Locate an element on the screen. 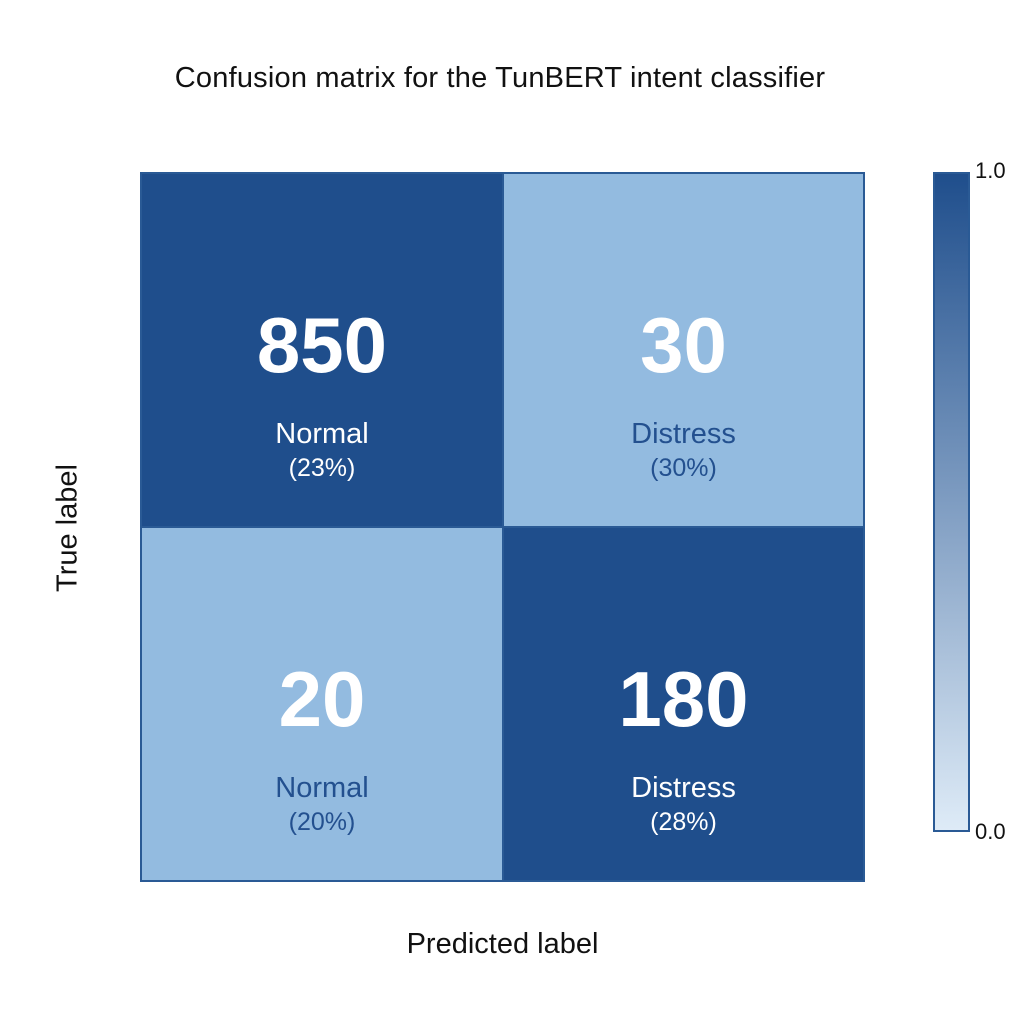 The height and width of the screenshot is (1024, 1024). cell-count: 30 is located at coordinates (683, 345).